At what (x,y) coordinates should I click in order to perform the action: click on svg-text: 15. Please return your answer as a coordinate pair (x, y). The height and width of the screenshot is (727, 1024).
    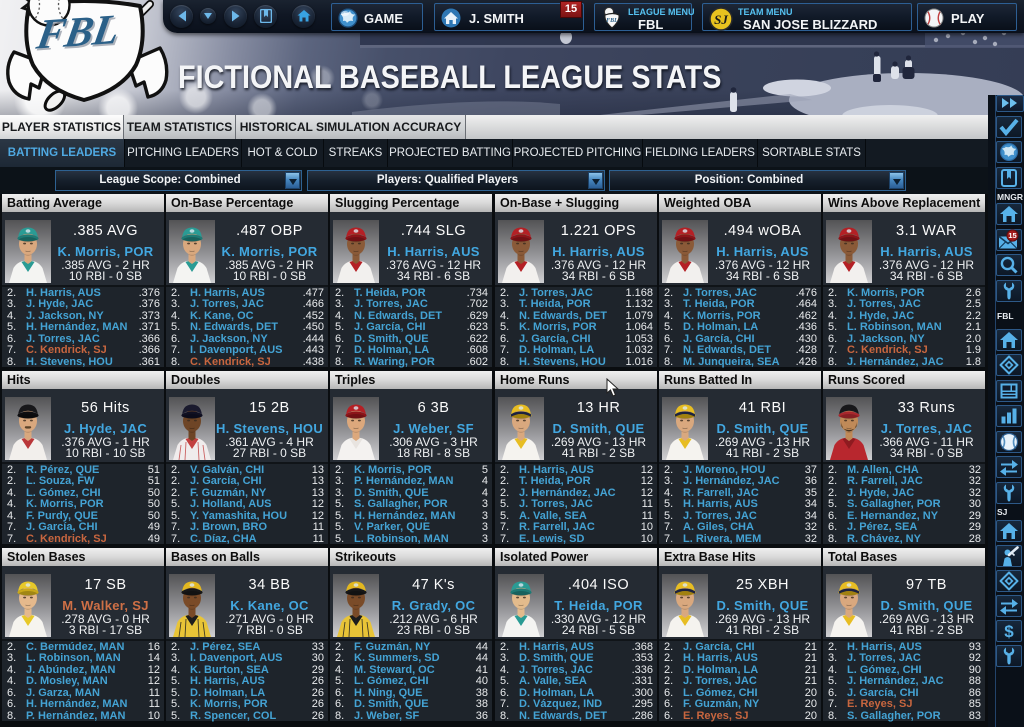
    Looking at the image, I should click on (1012, 235).